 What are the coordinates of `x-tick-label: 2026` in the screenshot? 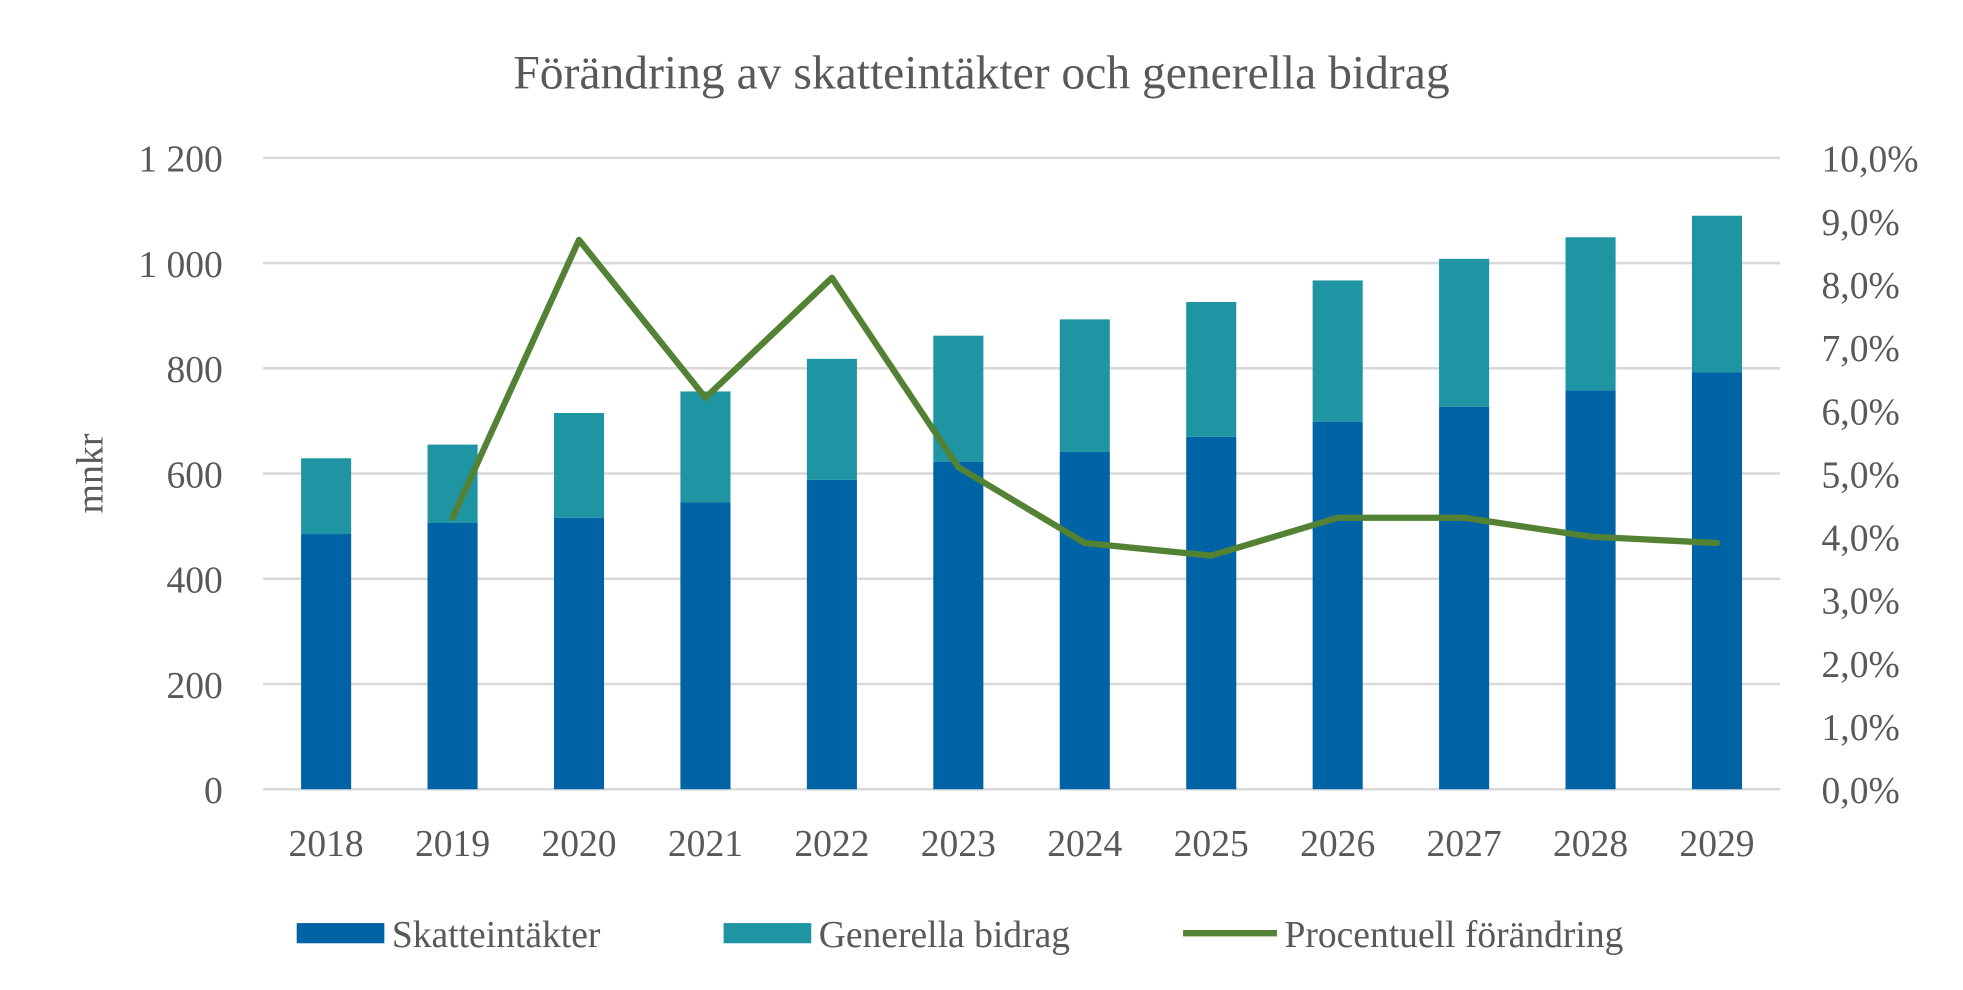 It's located at (1337, 844).